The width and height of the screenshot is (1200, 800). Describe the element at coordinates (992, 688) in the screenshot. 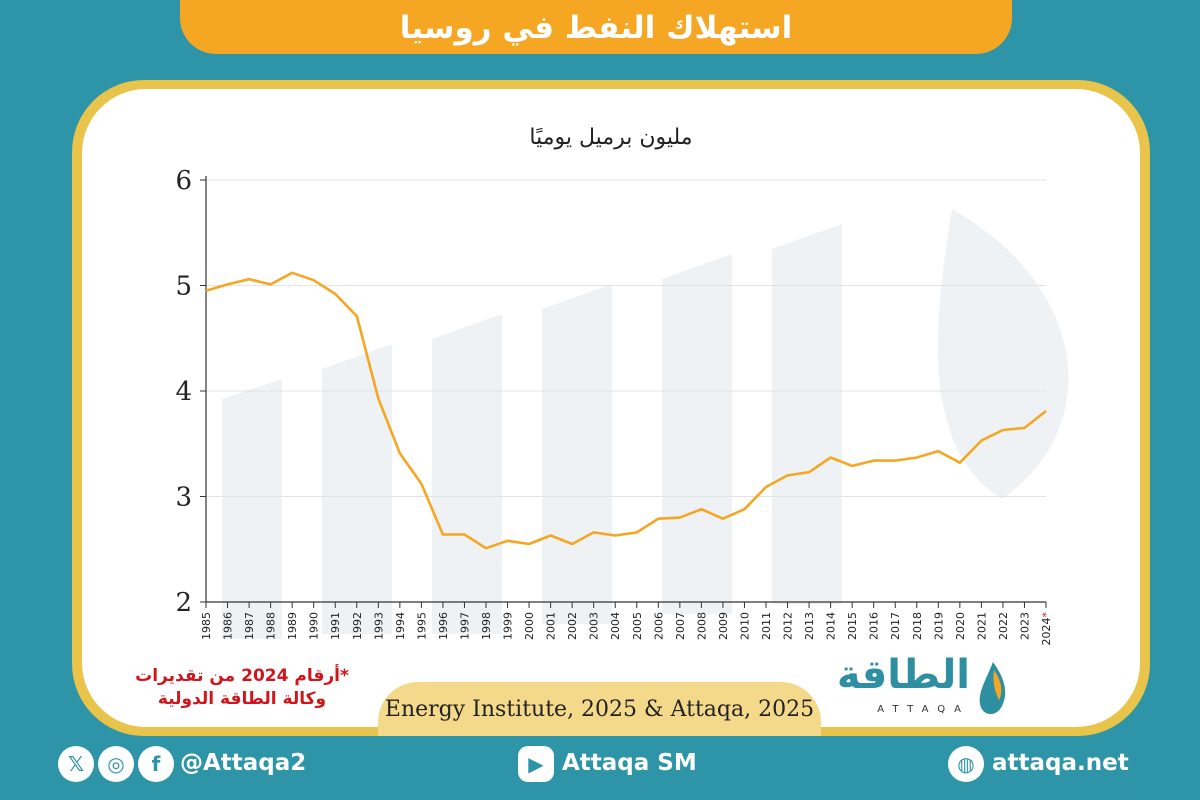

I see `drop-icon` at that location.